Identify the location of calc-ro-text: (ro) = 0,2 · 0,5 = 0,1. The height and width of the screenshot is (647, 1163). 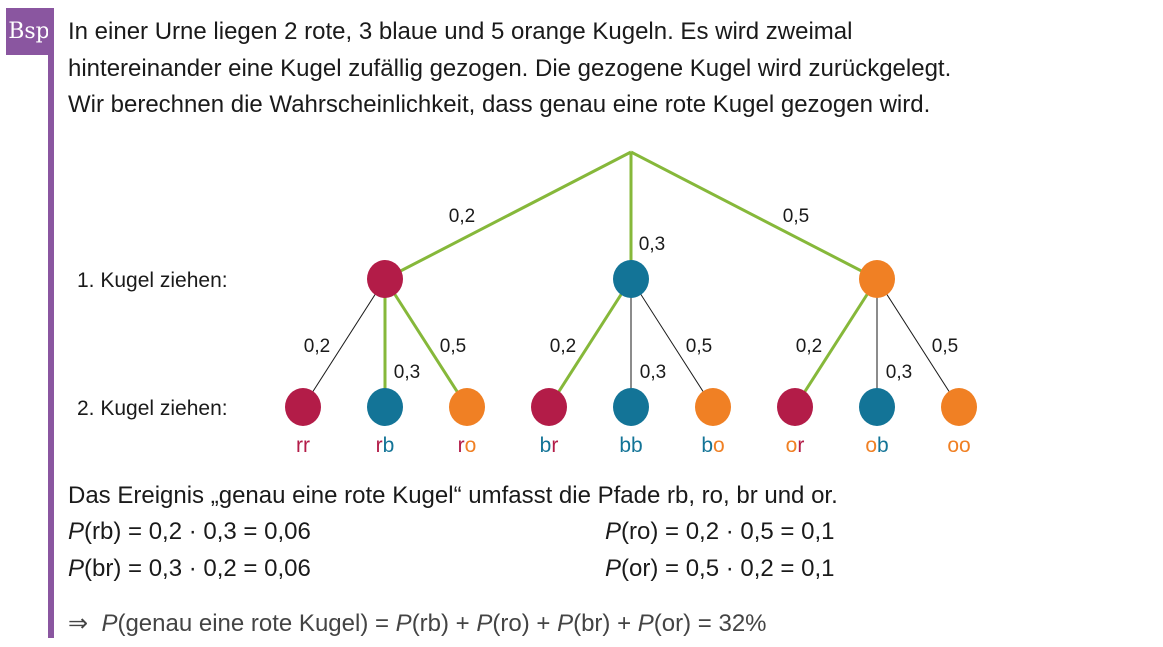
(728, 531).